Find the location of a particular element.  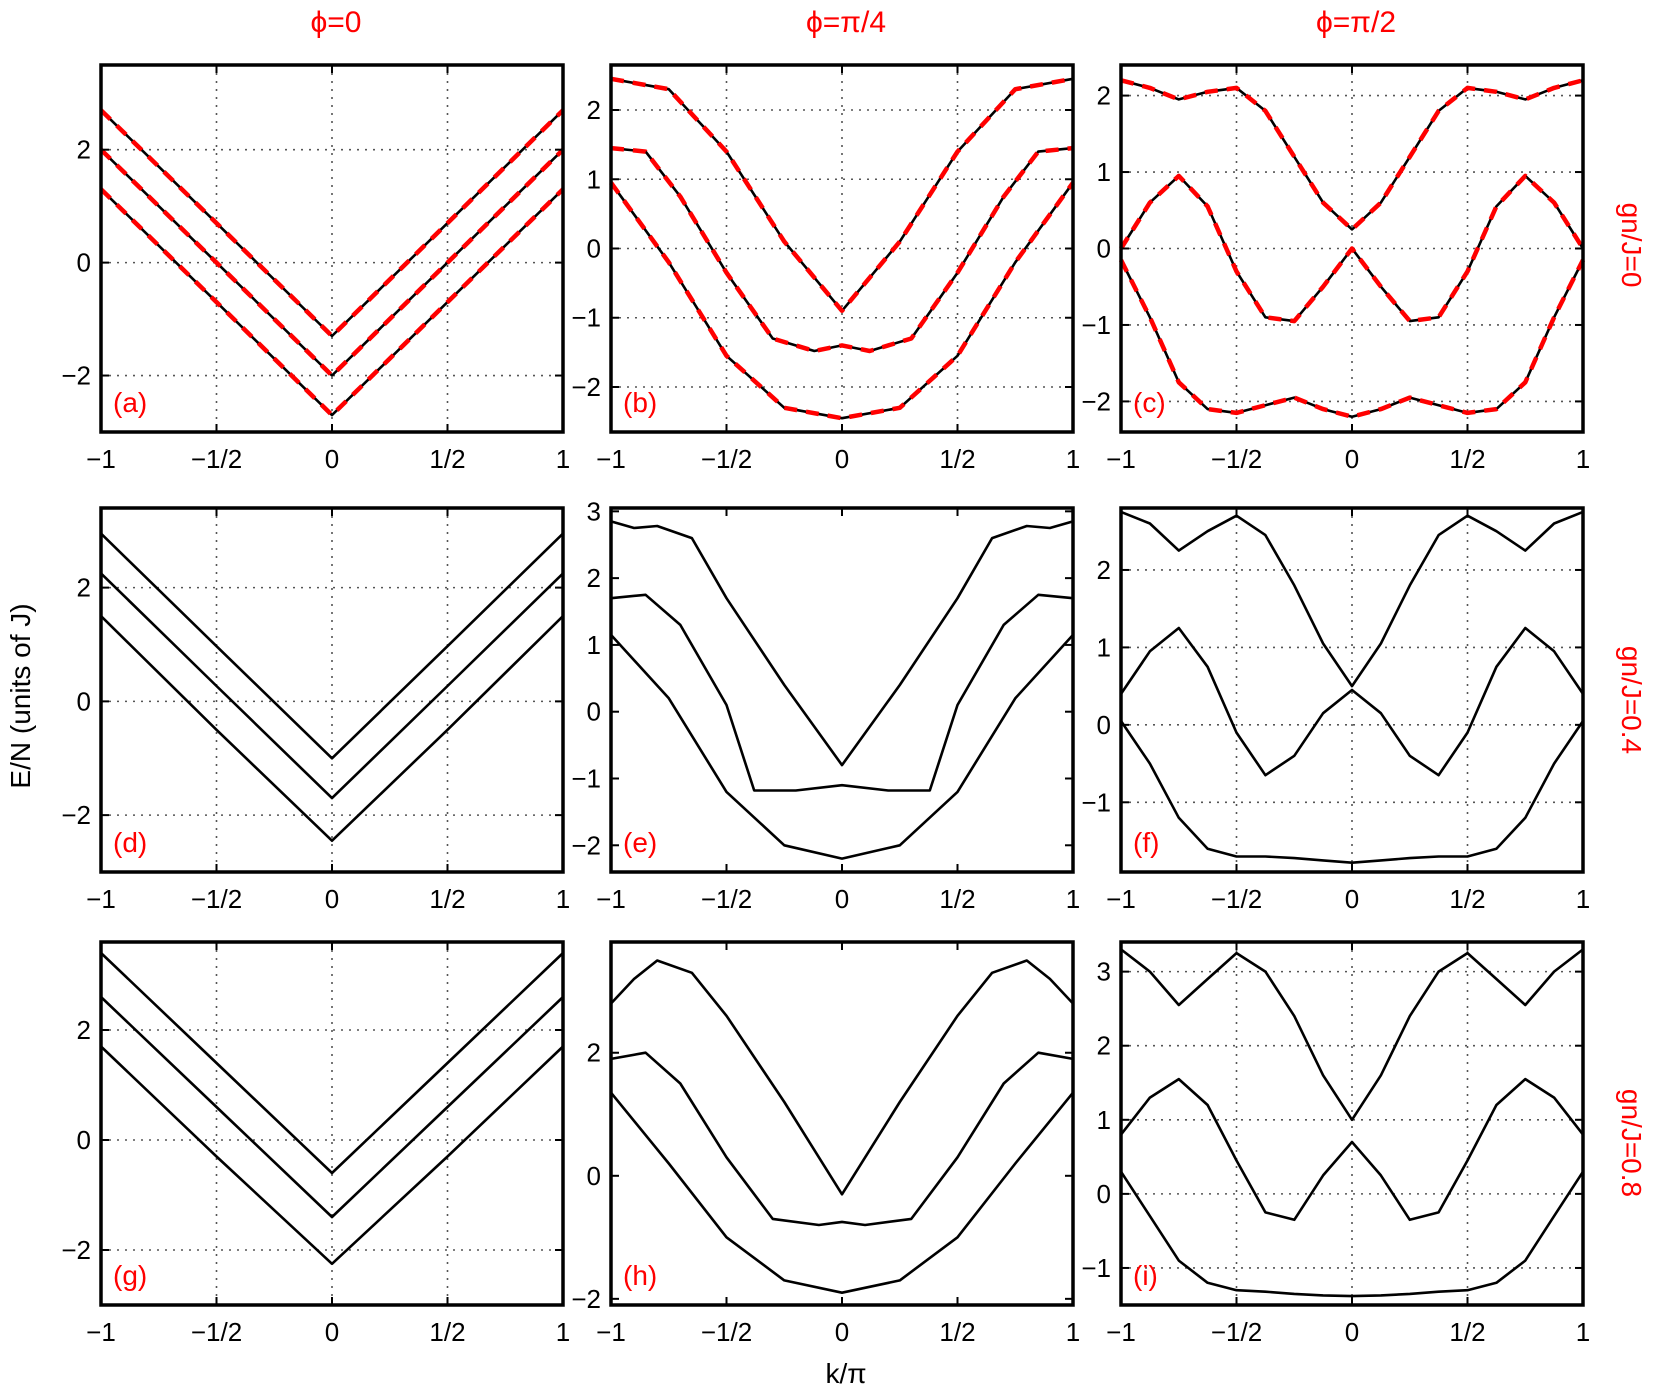

panel-b: −1 −1/2 0 1/2 1 −2 −1 0 1 2 (b) is located at coordinates (825, 268).